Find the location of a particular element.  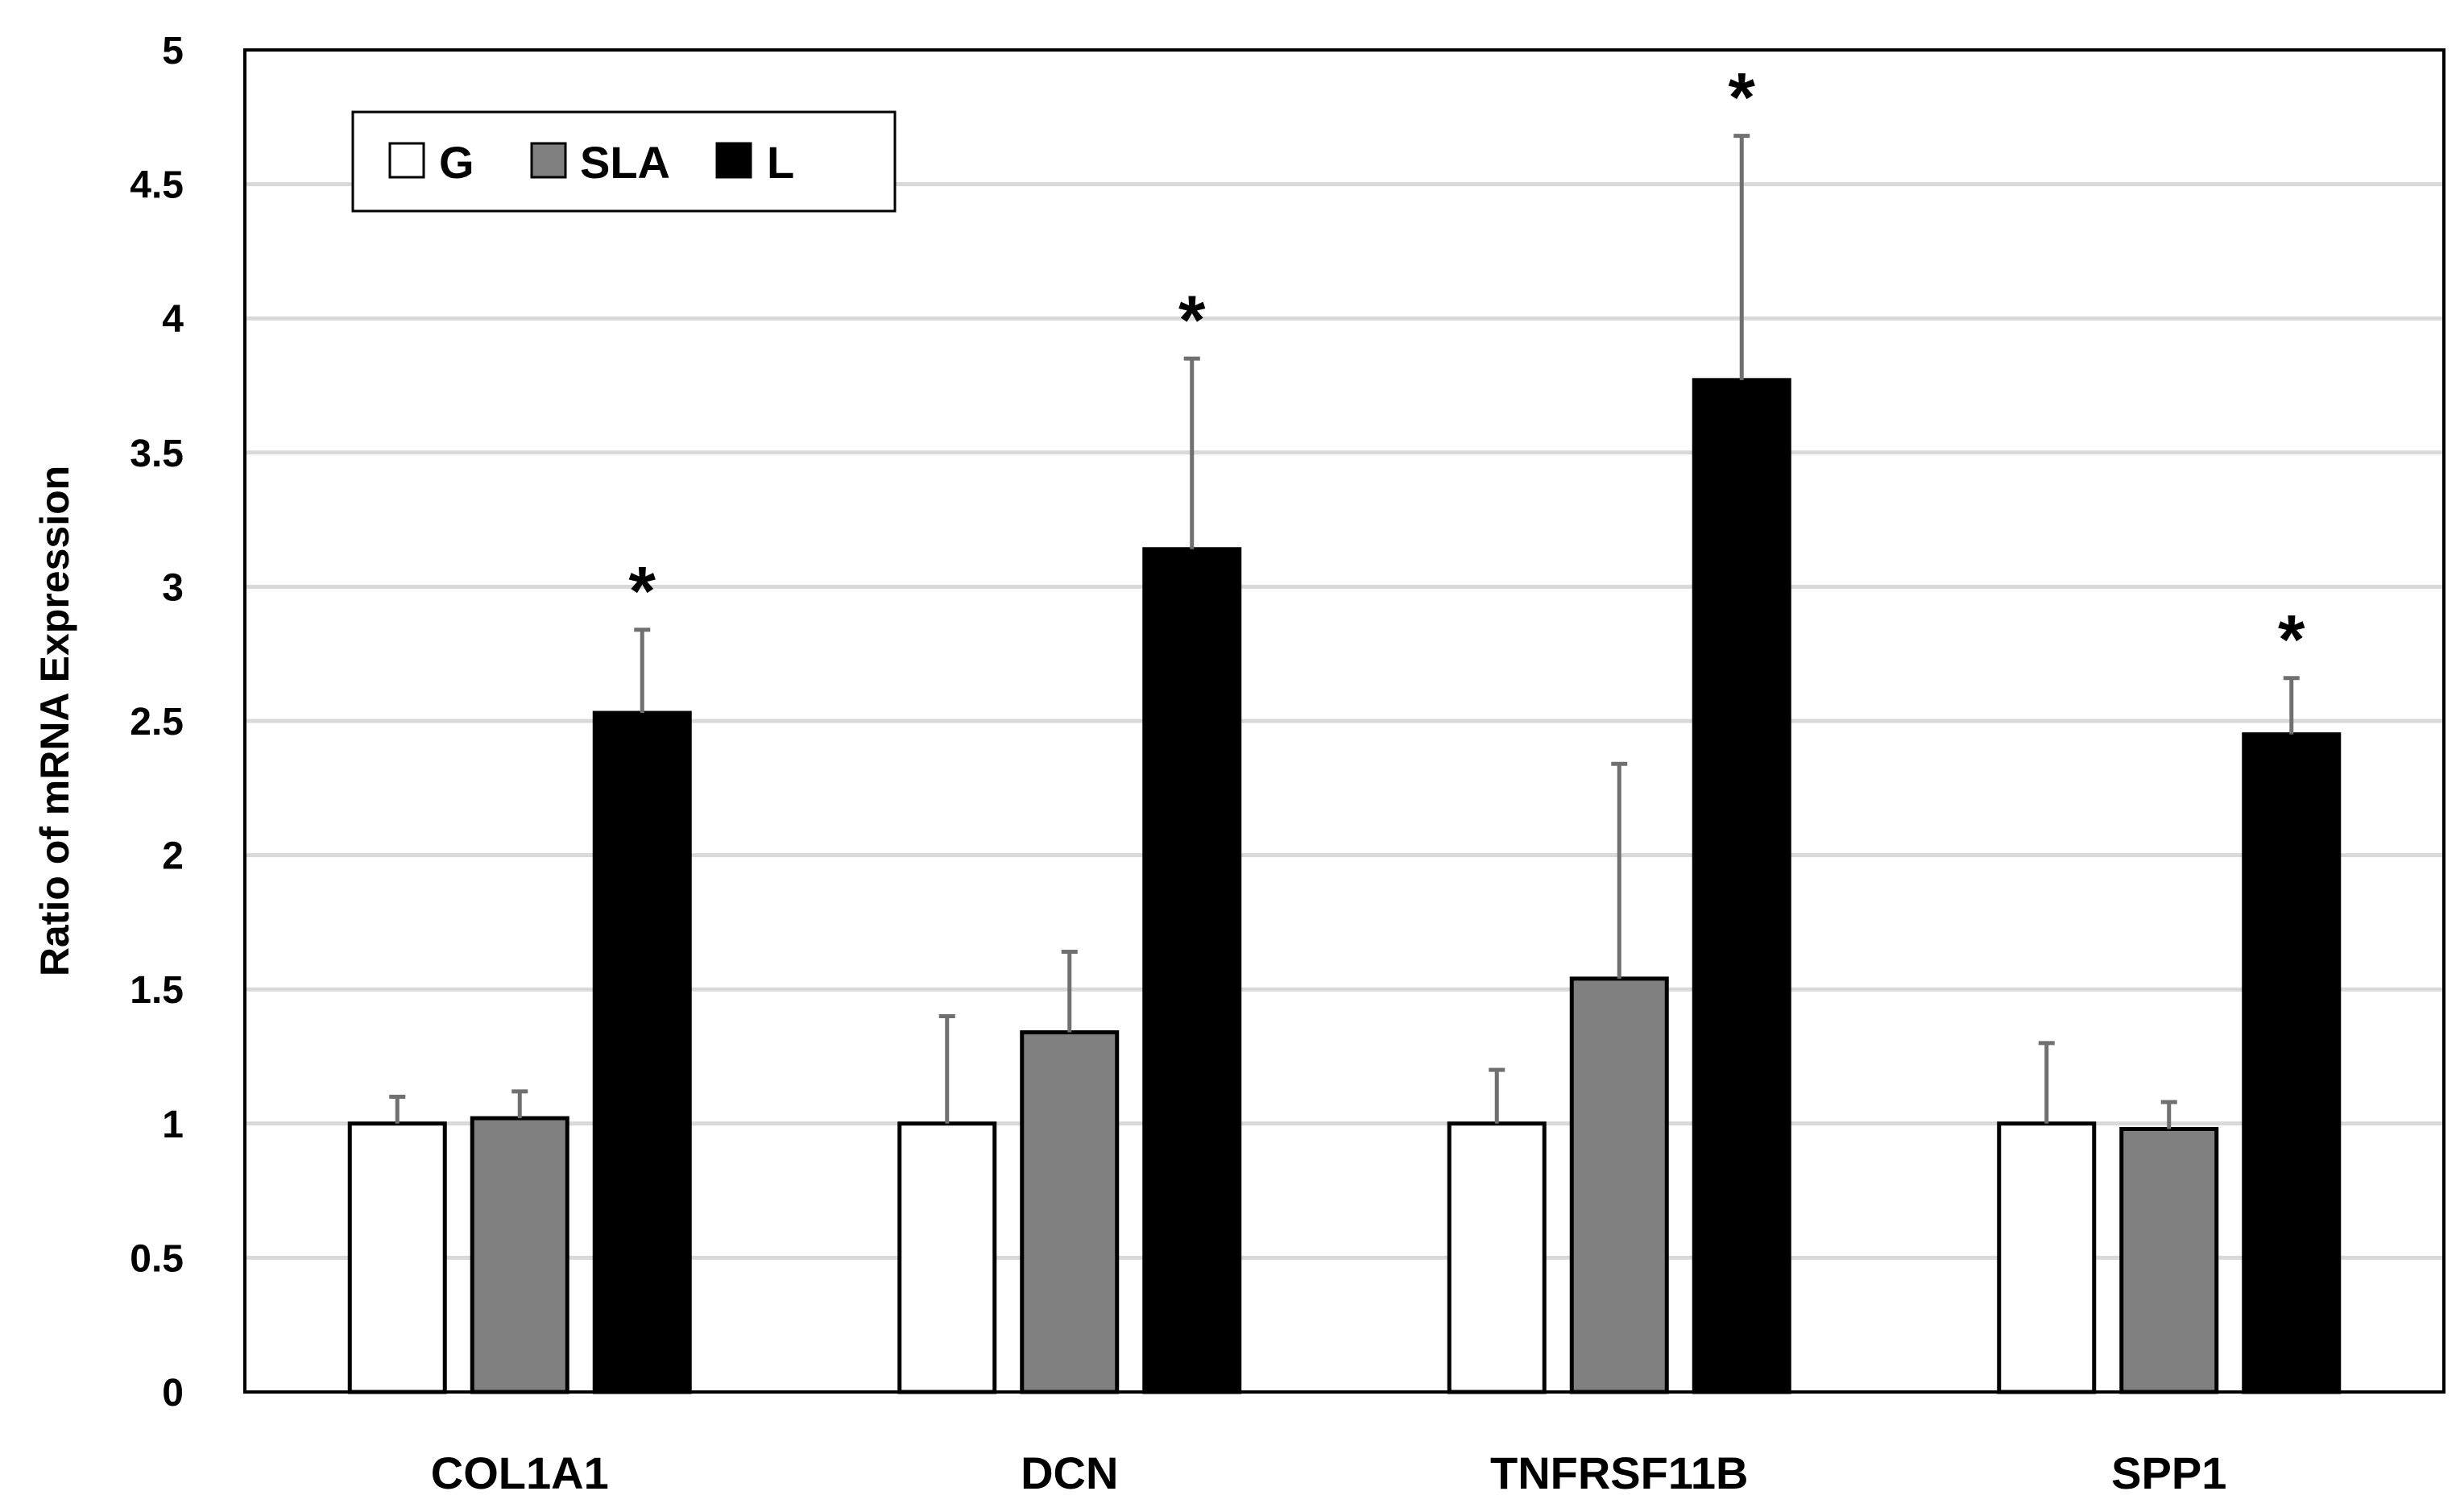

legend-swatch-g is located at coordinates (406, 161).